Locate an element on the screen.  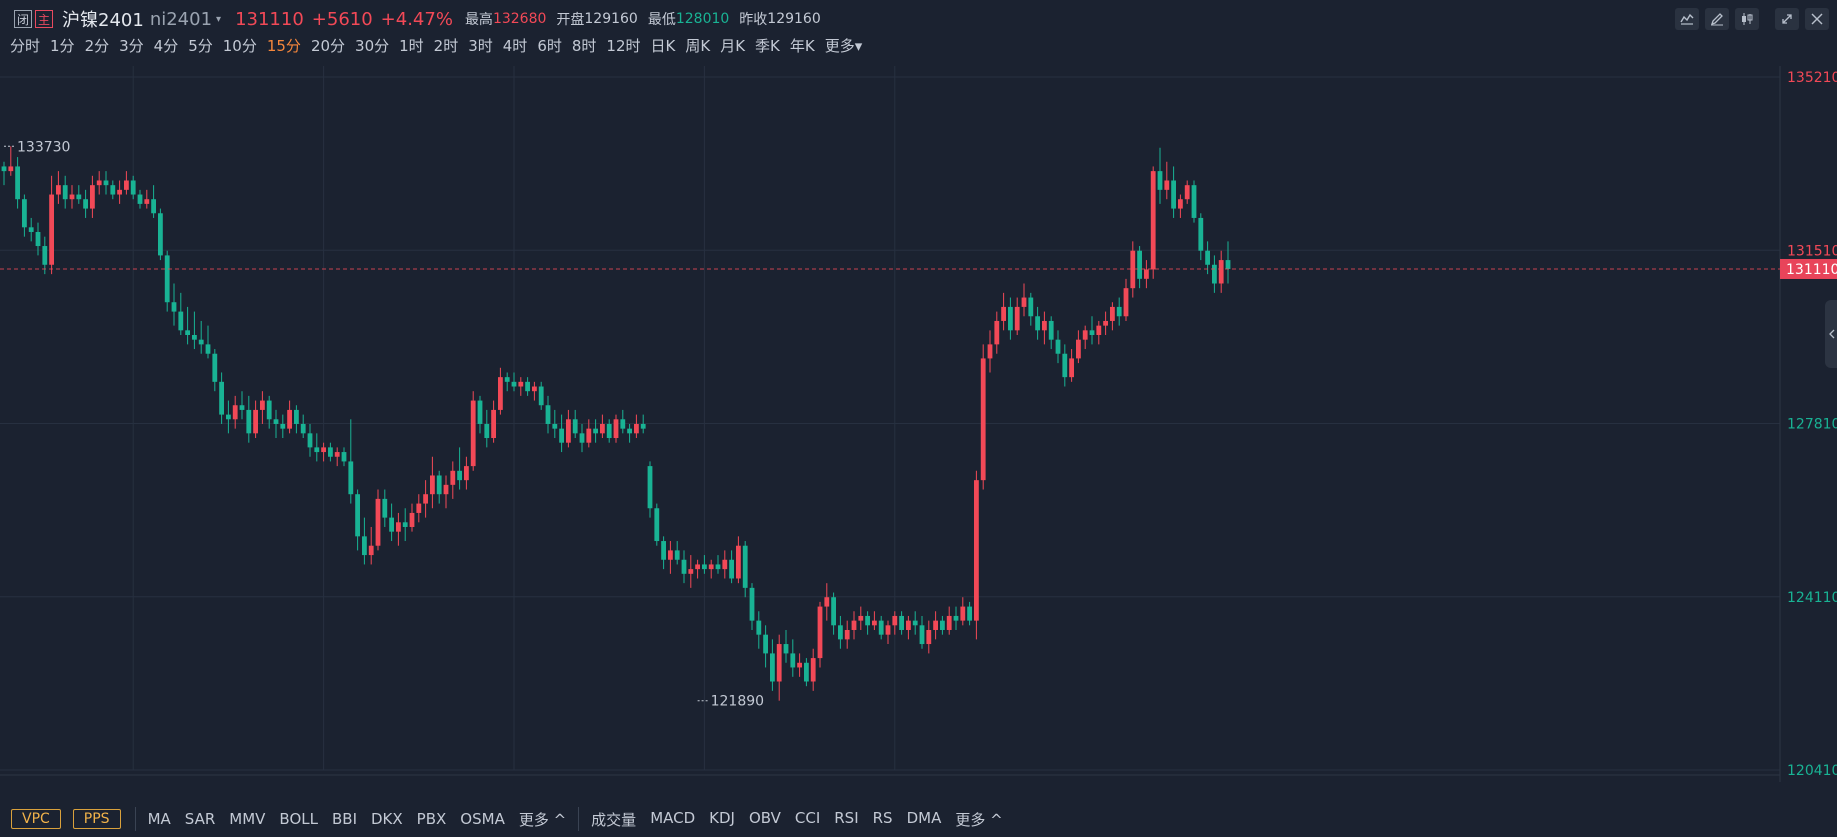
period-0: 分时 is located at coordinates (25, 46).